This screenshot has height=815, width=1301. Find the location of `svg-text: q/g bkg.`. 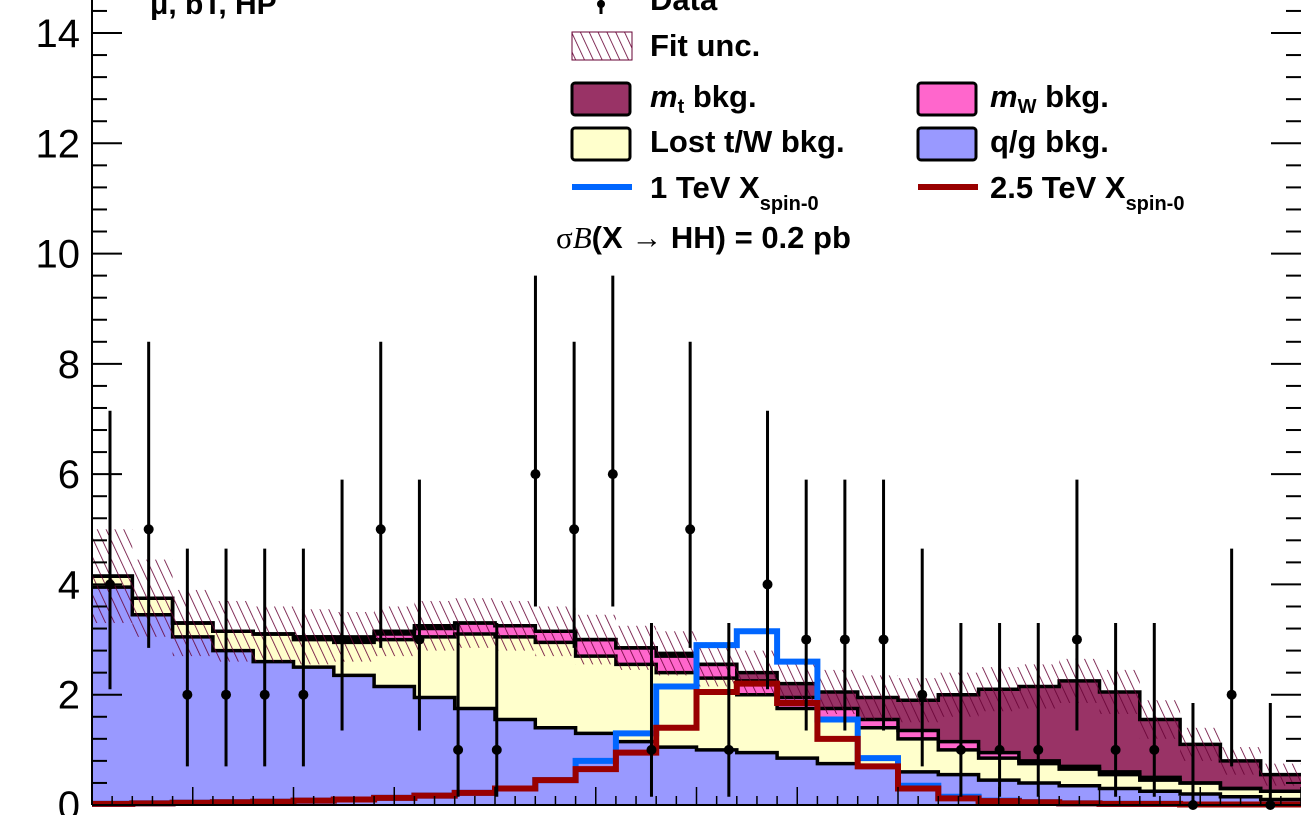

svg-text: q/g bkg. is located at coordinates (1049, 141).